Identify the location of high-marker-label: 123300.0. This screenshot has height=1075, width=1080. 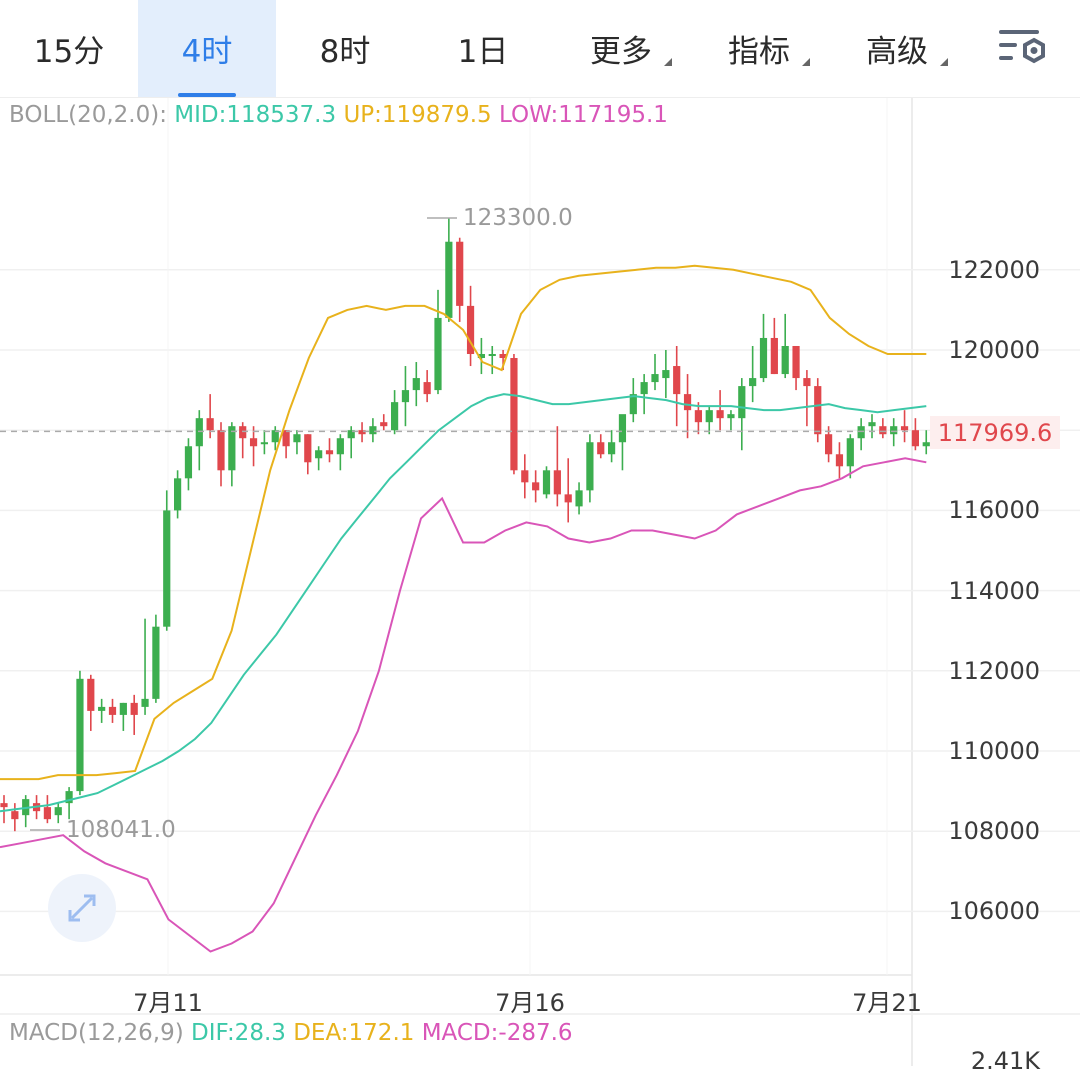
(518, 218).